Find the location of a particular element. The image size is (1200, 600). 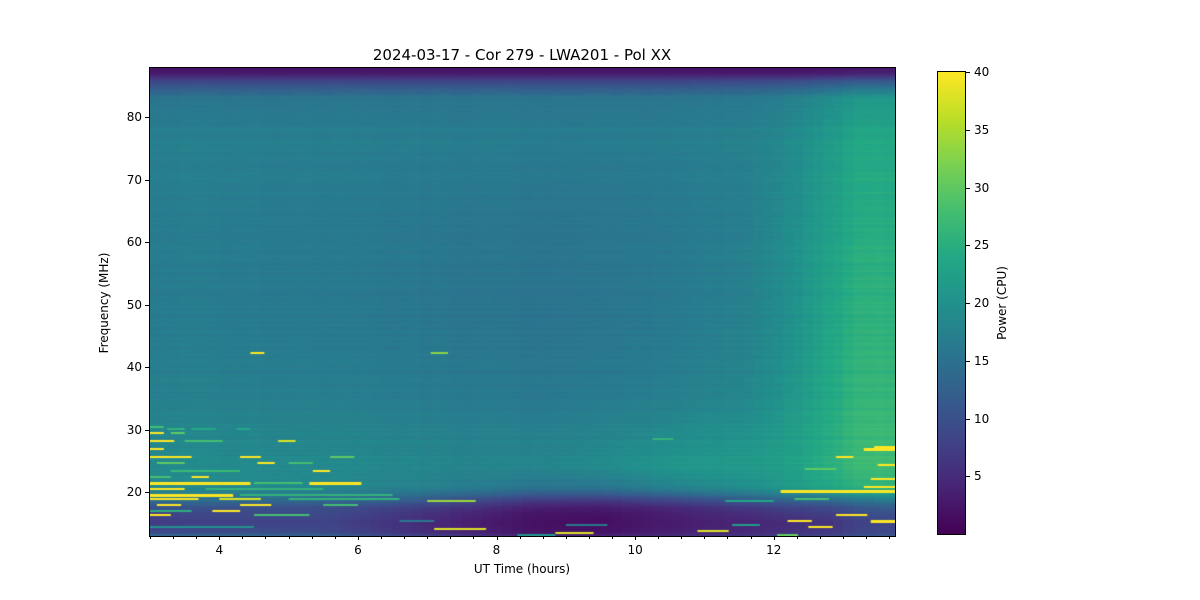

colorbar-tick-label: 35 is located at coordinates (982, 129).